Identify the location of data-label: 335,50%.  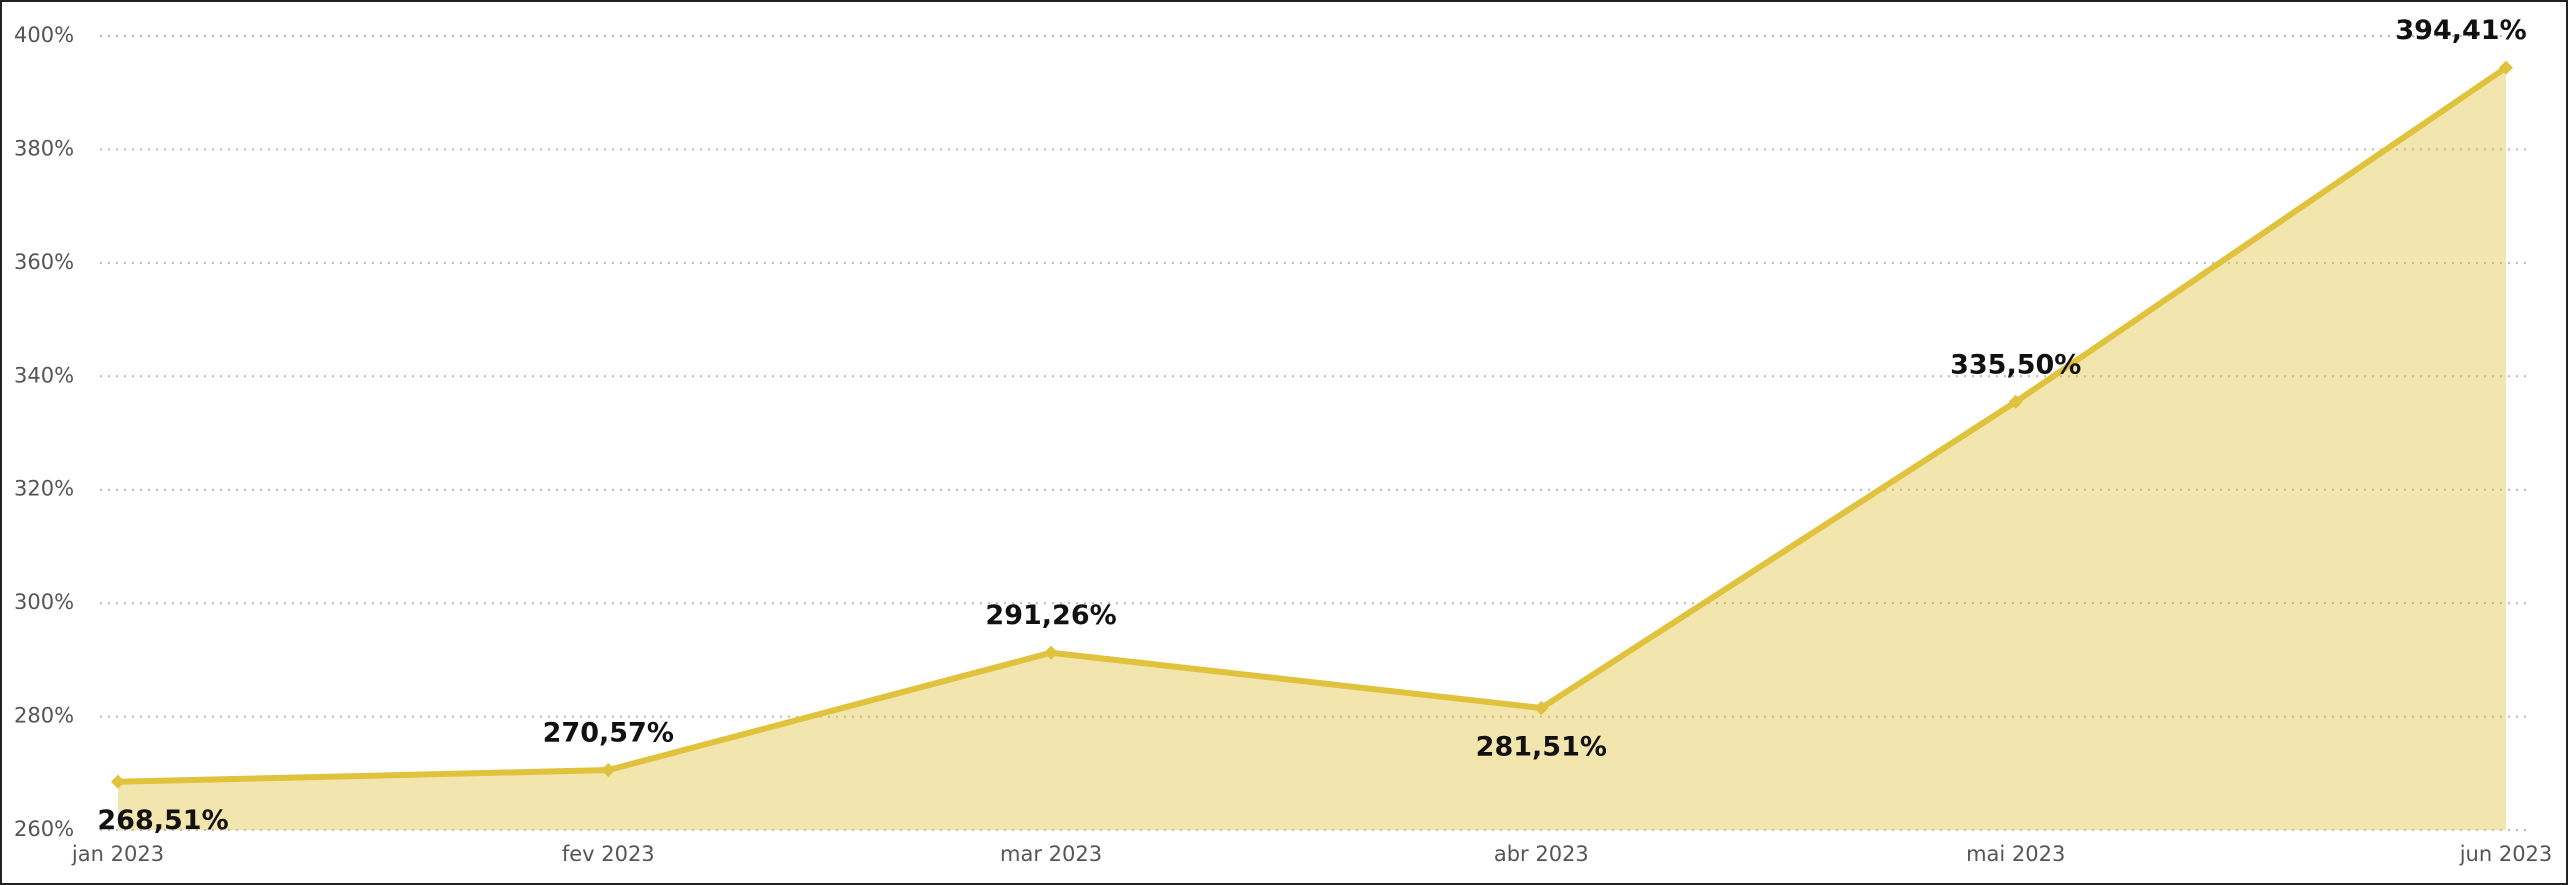
(2015, 364).